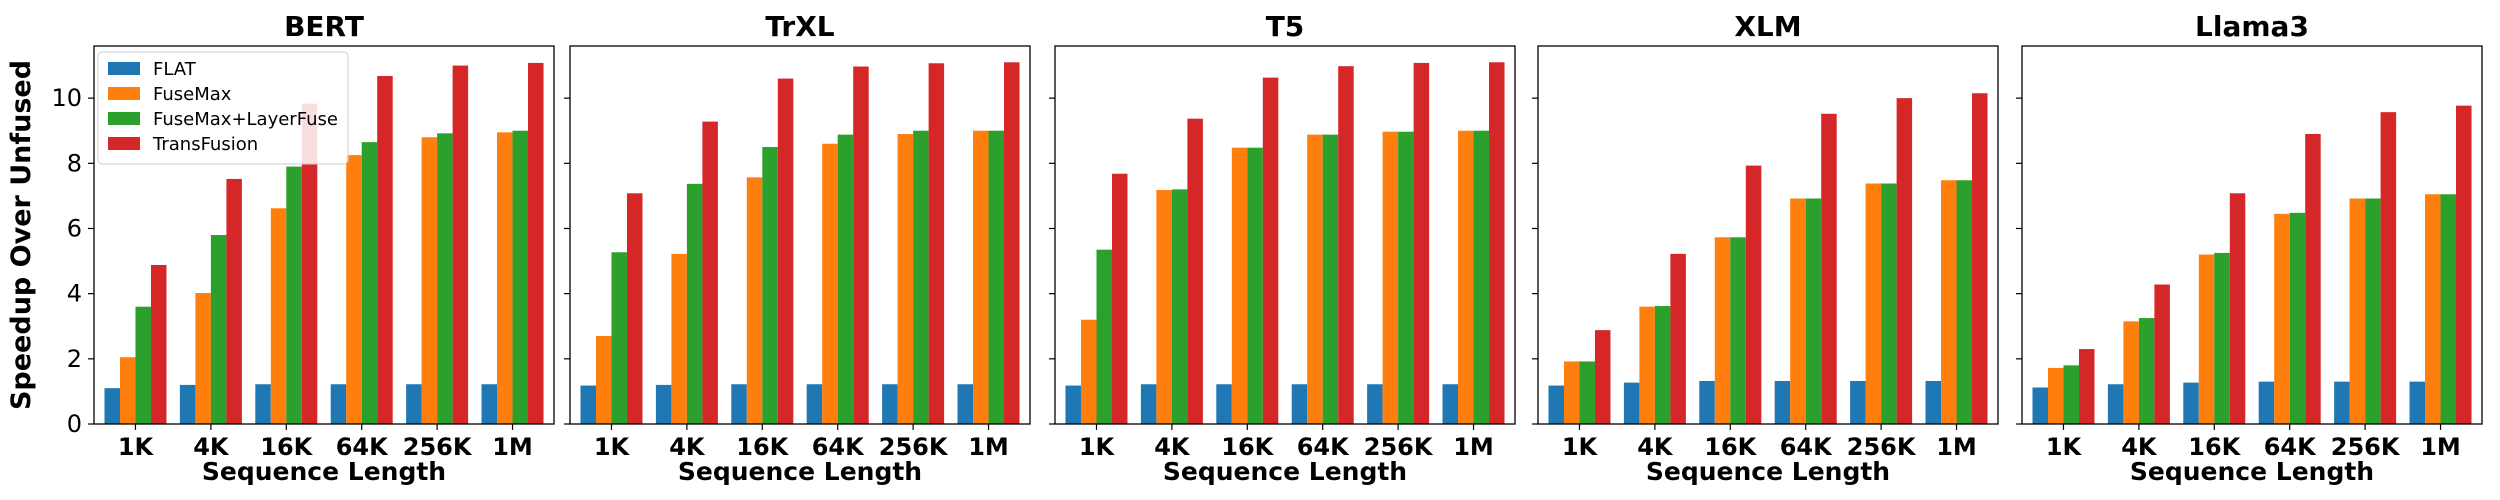 Image resolution: width=2500 pixels, height=500 pixels. I want to click on panel-title: Llama3, so click(2252, 26).